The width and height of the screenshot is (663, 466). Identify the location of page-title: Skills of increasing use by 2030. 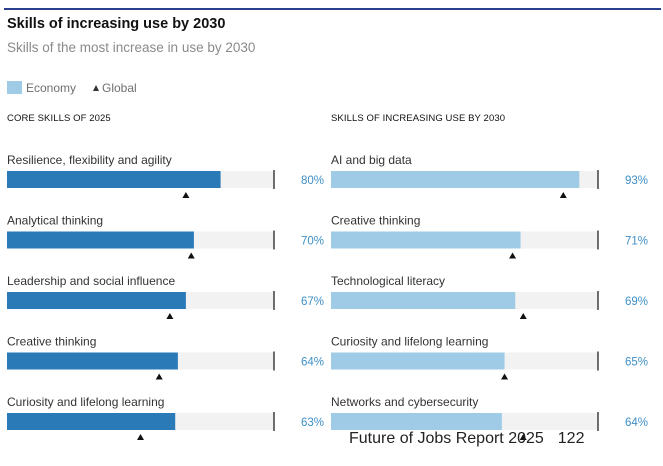
(116, 24).